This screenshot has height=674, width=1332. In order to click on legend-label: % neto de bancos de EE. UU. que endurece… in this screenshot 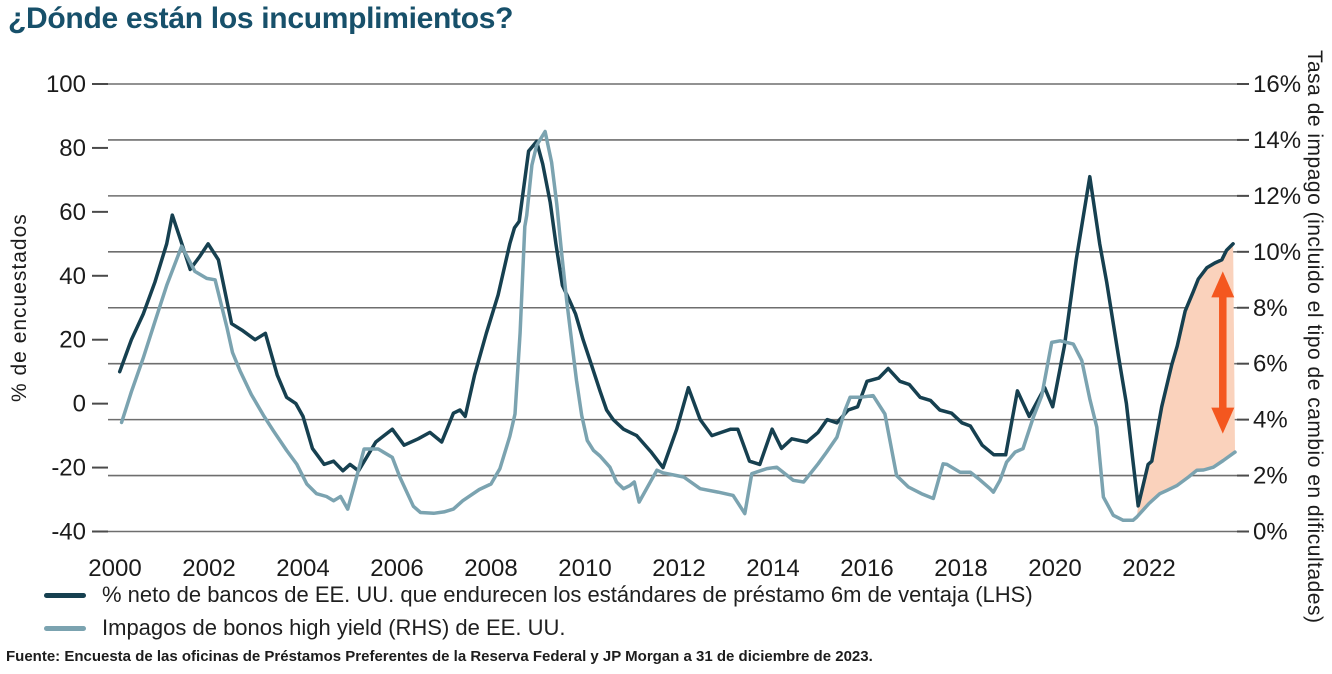, I will do `click(567, 594)`.